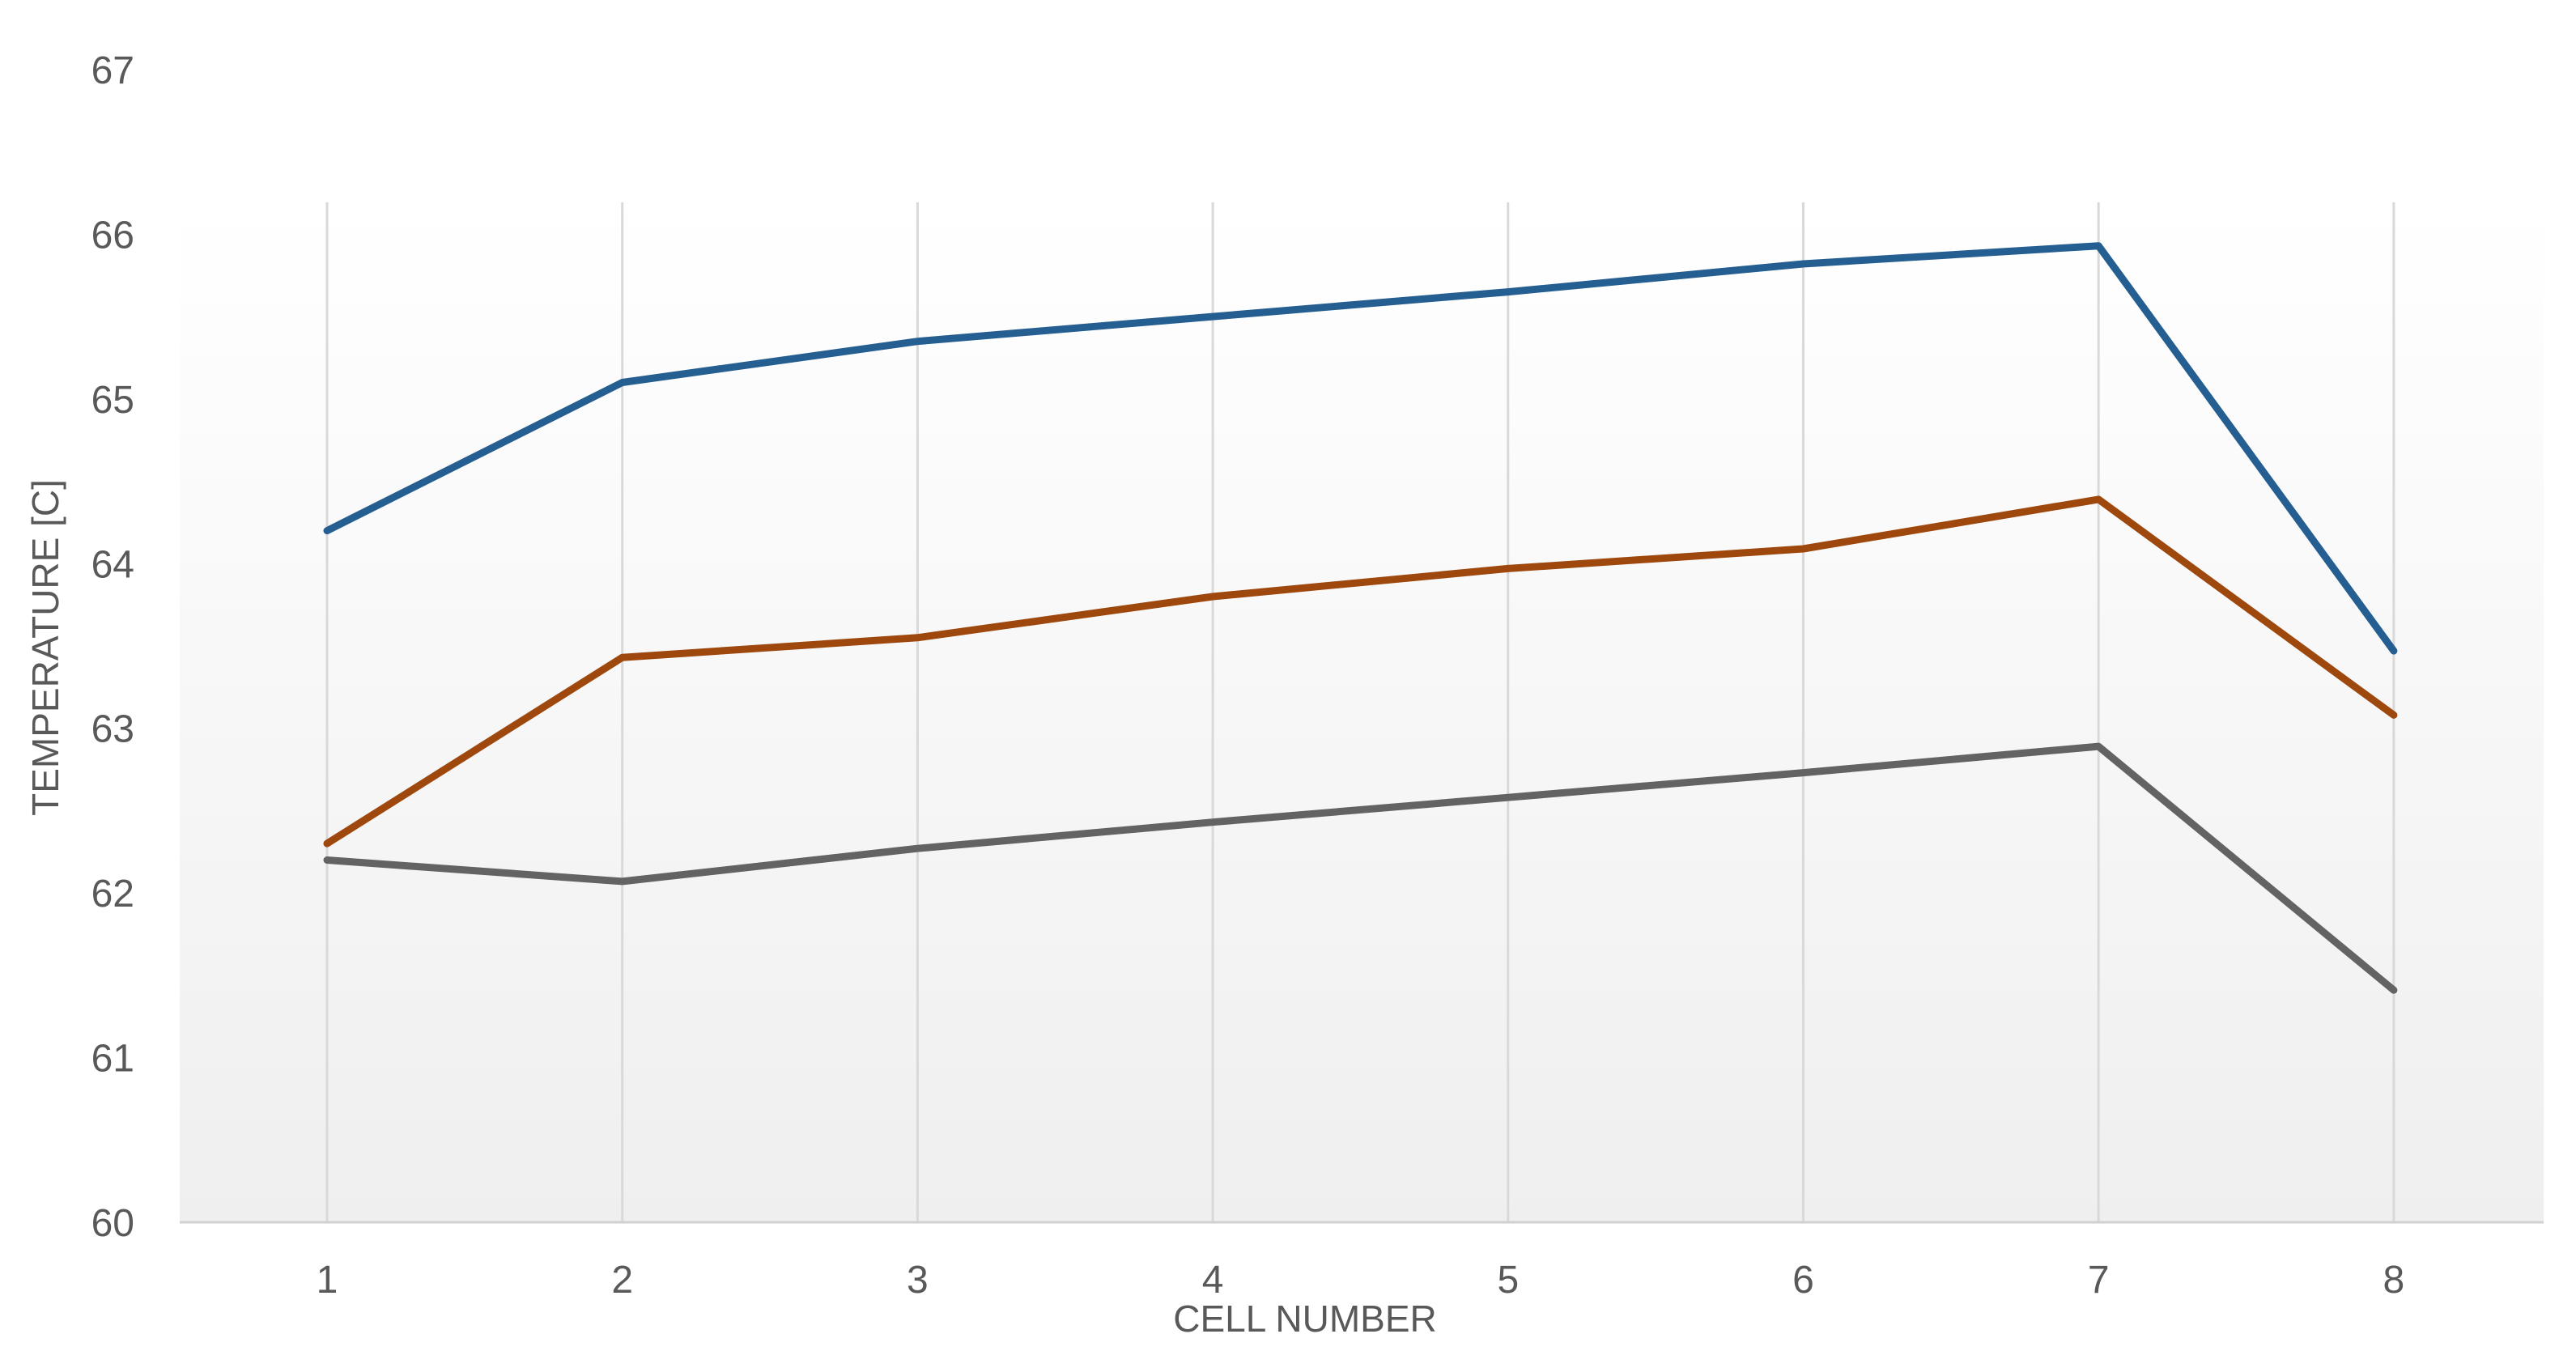 The image size is (2576, 1351). I want to click on x-tick-label: 6, so click(1803, 1280).